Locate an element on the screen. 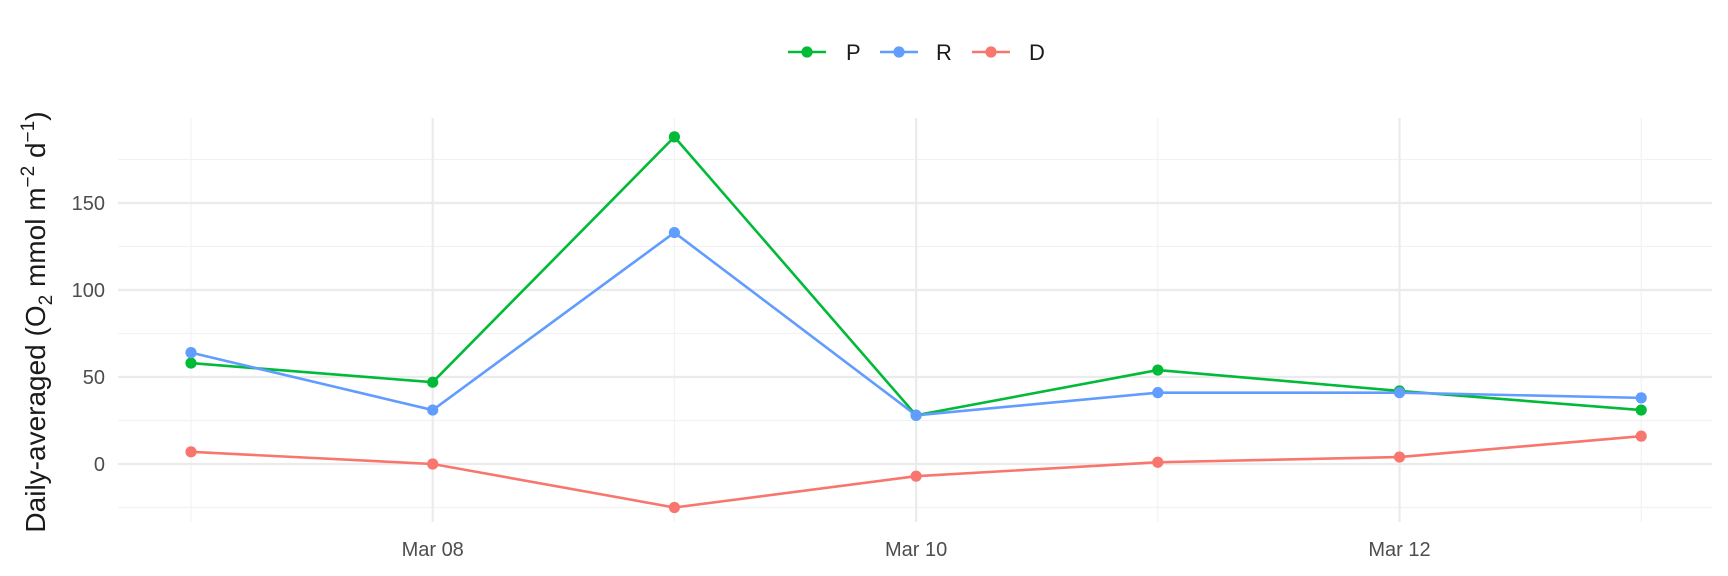 The width and height of the screenshot is (1728, 576). x-tick-label: Mar 10 is located at coordinates (916, 550).